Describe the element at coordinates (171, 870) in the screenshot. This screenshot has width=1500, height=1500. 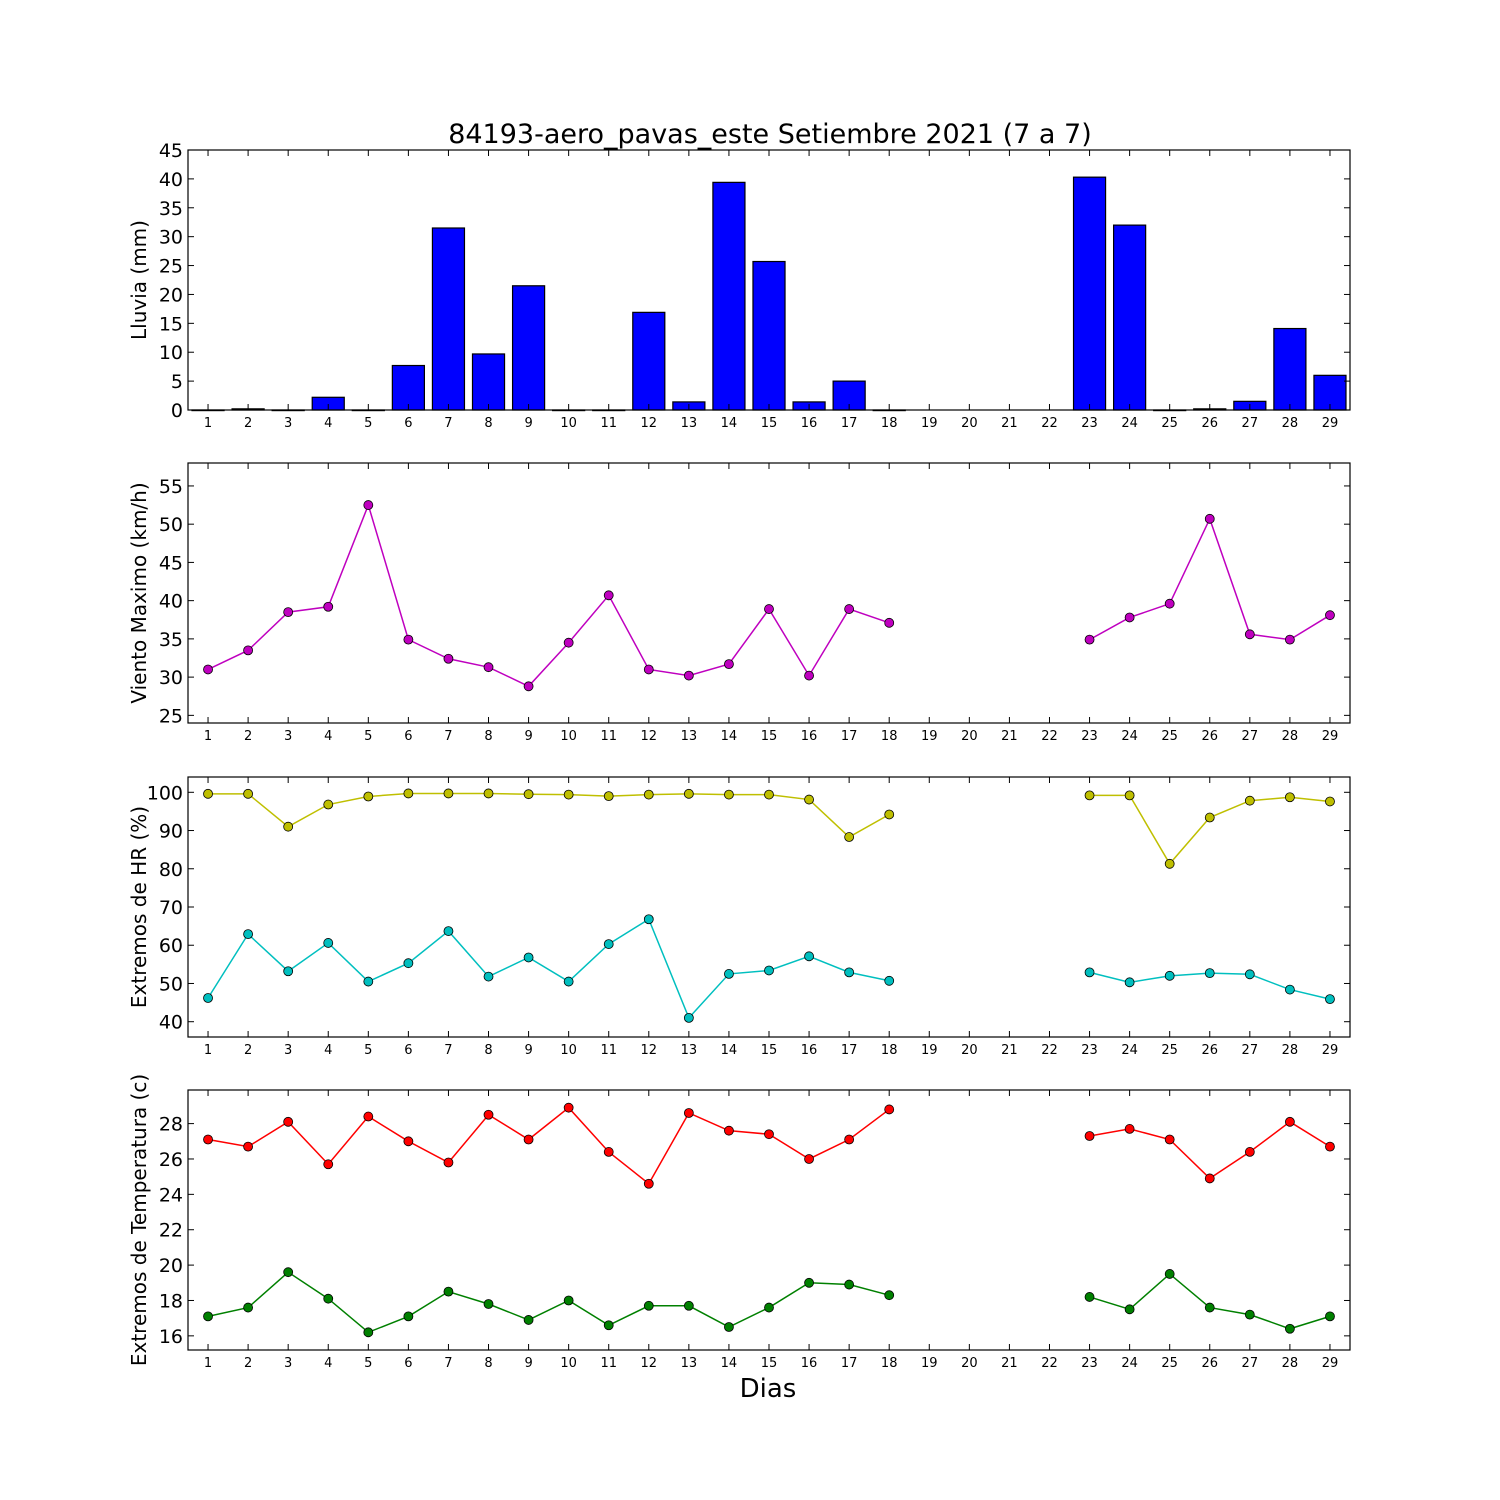
I see `y-tick-label: 80` at that location.